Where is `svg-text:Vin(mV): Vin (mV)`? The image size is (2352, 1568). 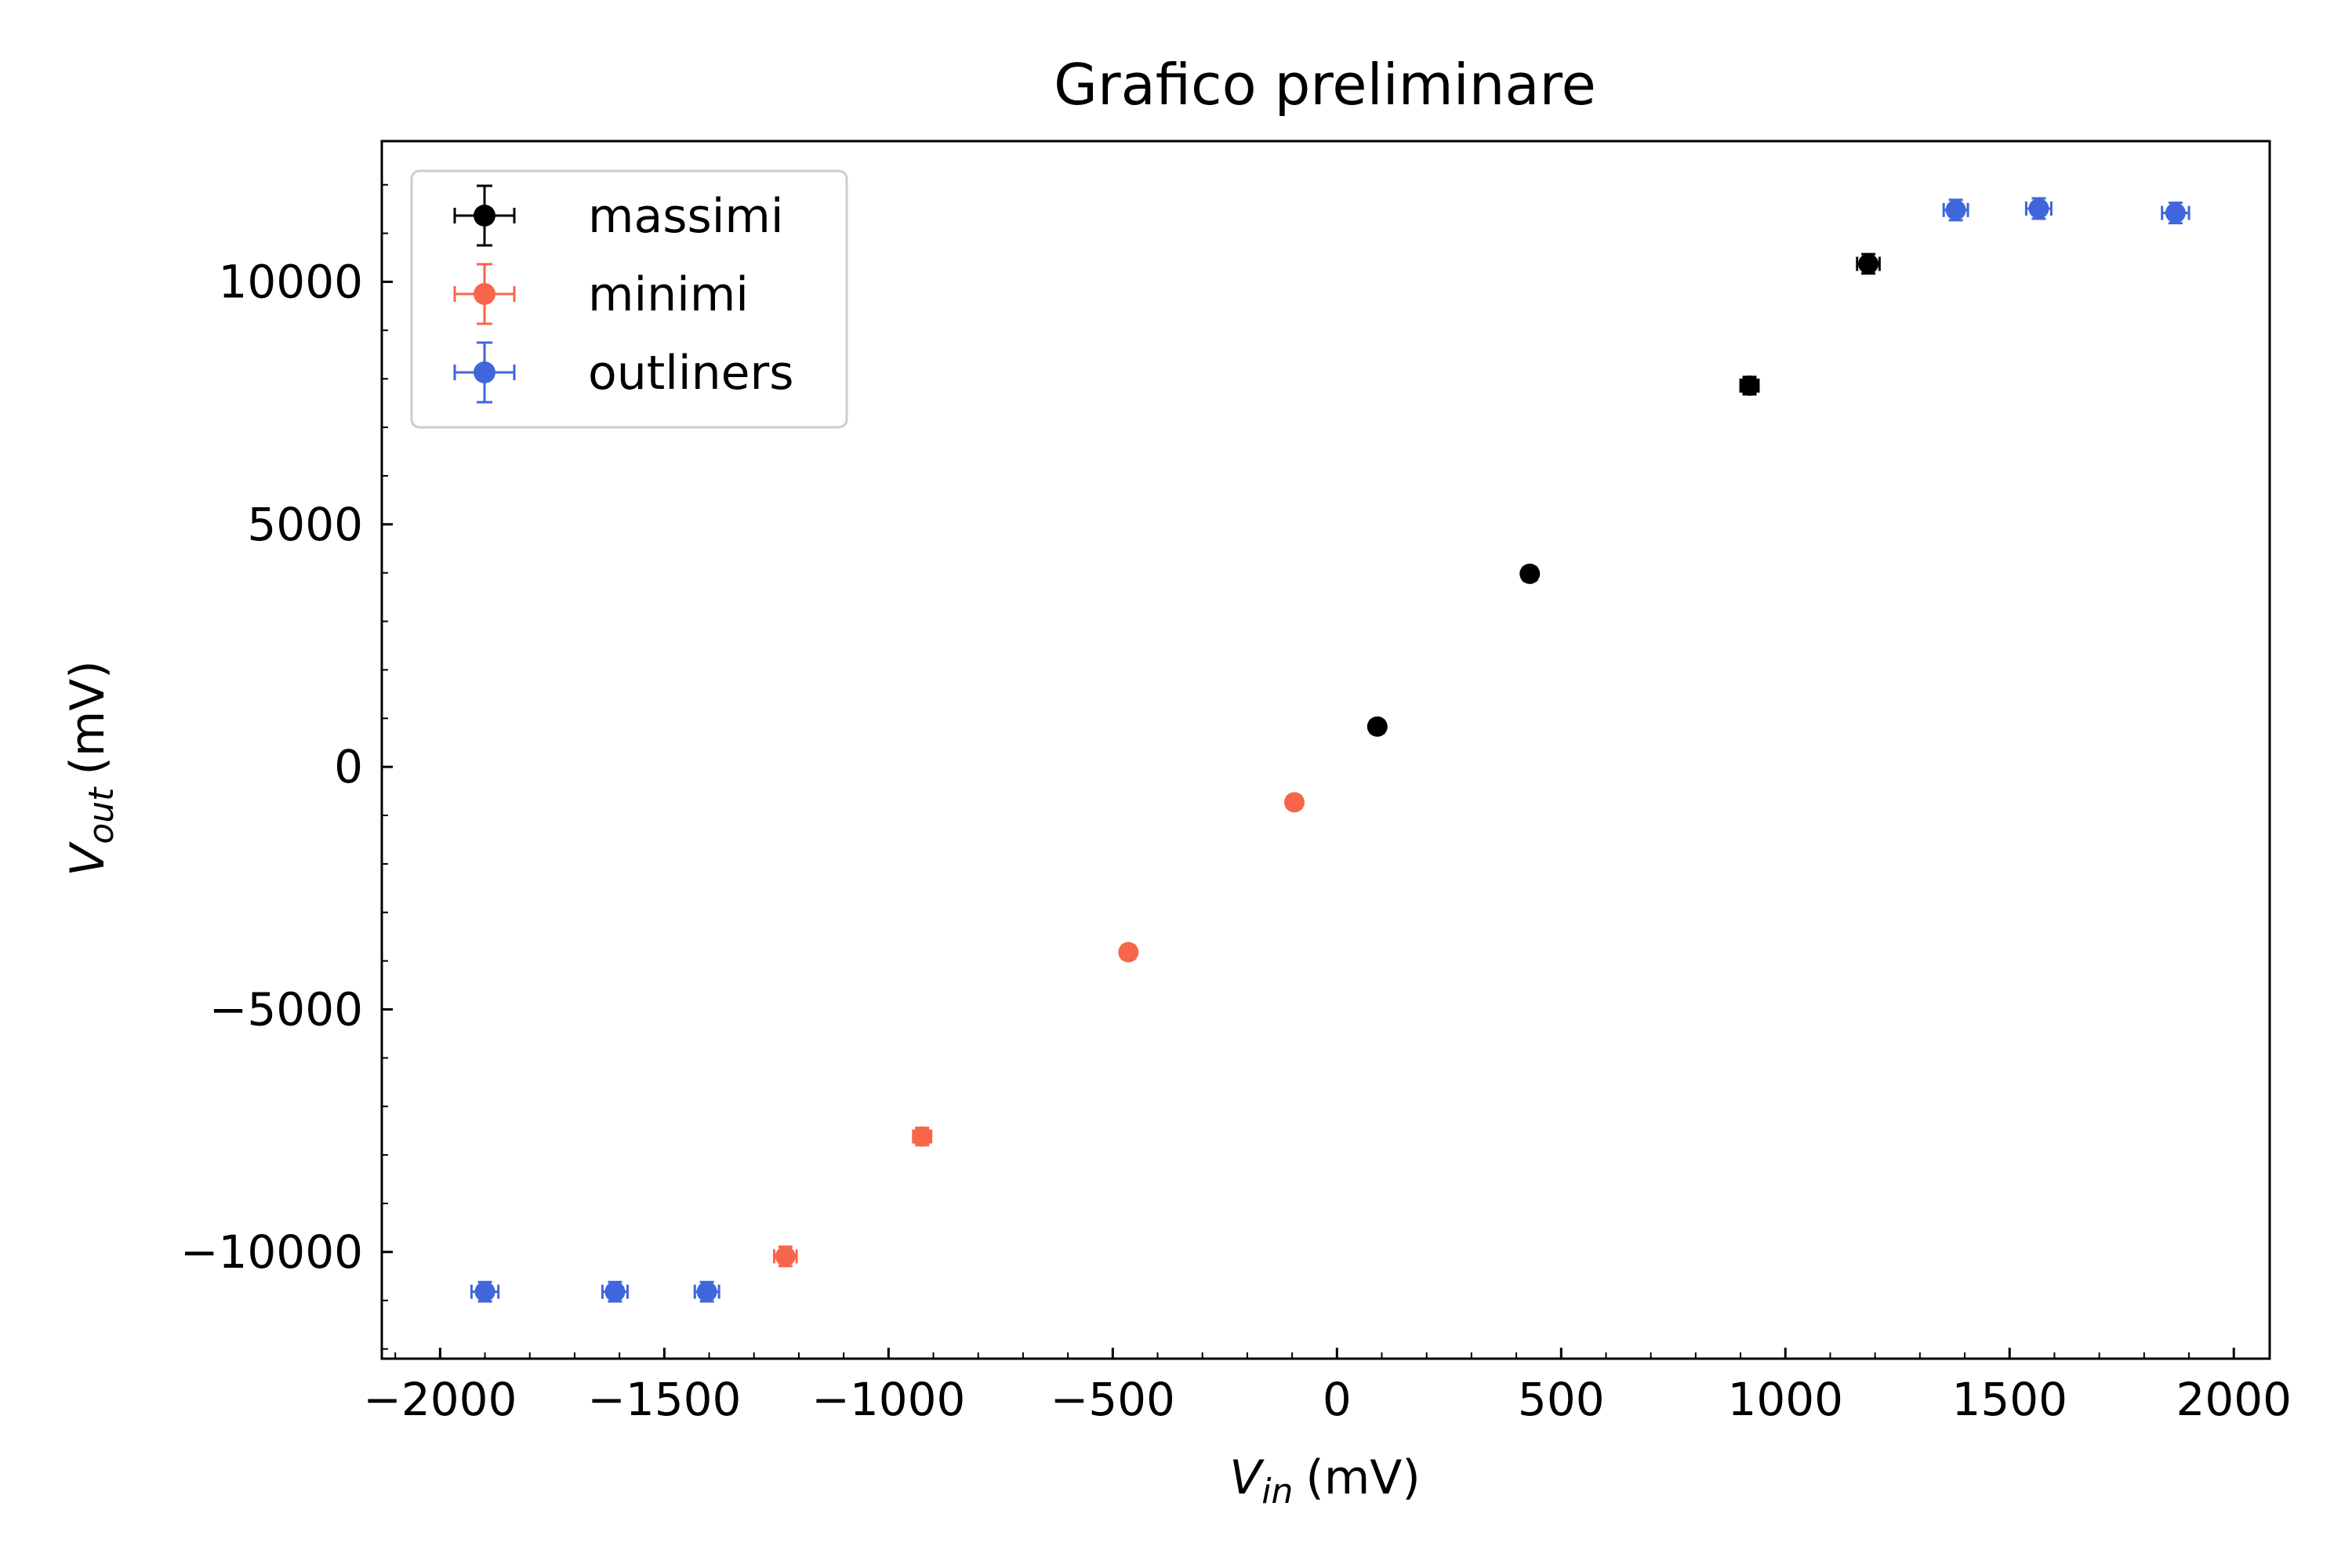
svg-text:Vin(mV): Vin (mV) is located at coordinates (1324, 1481).